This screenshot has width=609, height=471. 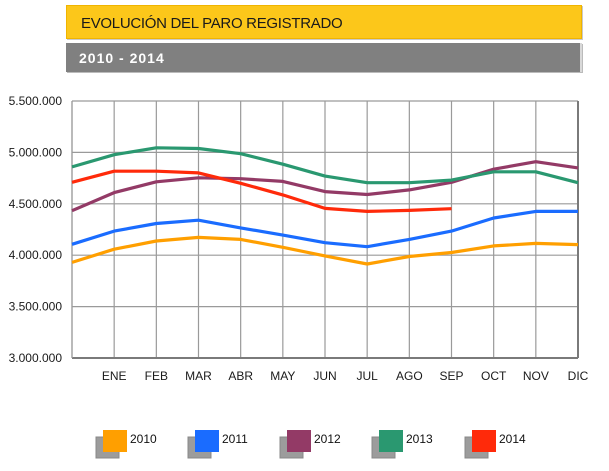 I want to click on chart-title-bar: EVOLUCIÓN DEL PARO REGISTRADO, so click(x=324, y=22).